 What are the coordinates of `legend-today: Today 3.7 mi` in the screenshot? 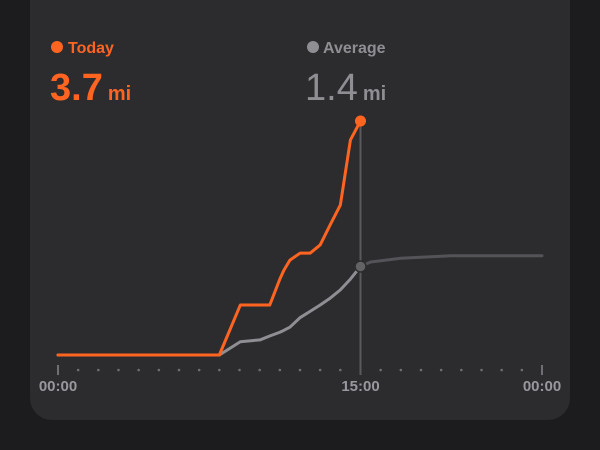 It's located at (90, 74).